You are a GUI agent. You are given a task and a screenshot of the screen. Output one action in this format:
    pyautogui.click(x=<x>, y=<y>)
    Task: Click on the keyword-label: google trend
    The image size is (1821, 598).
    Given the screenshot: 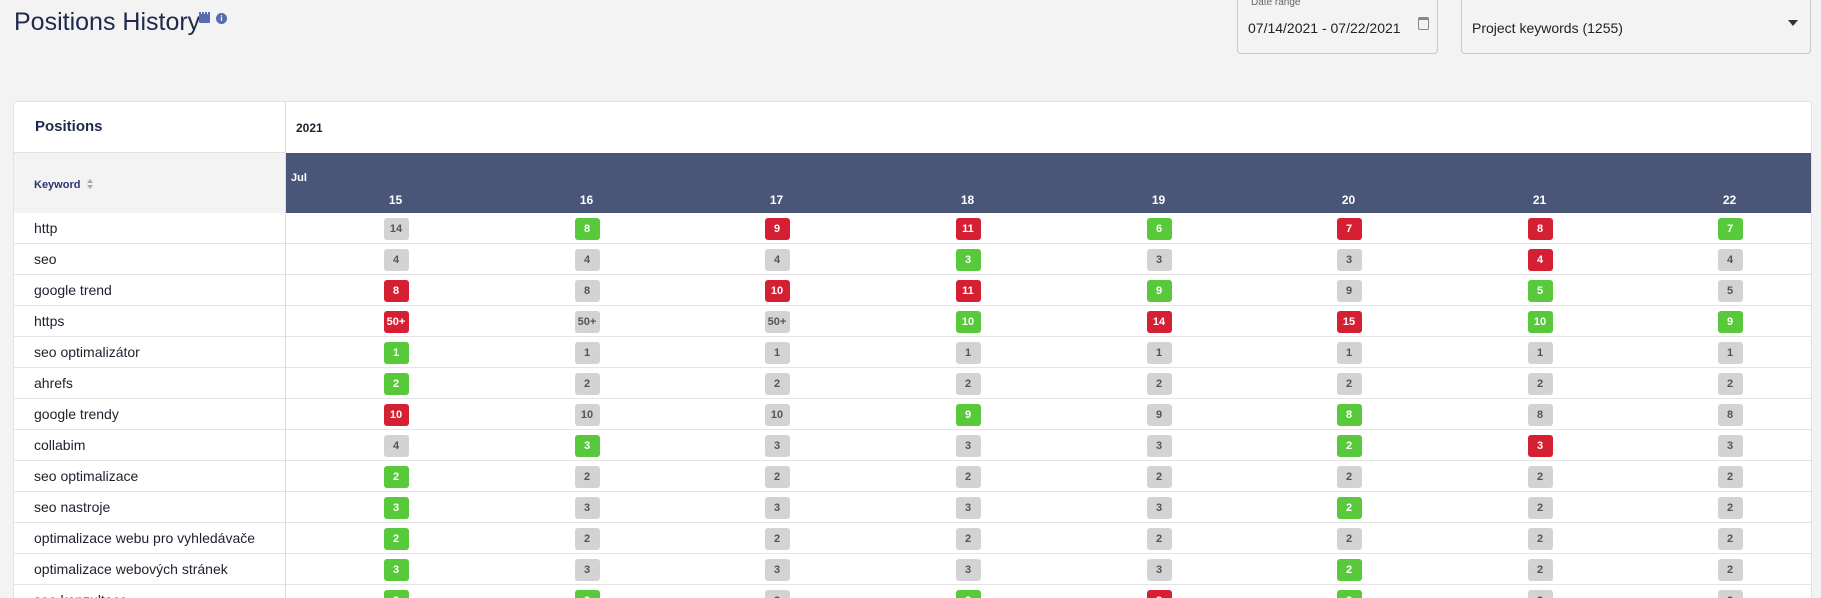 What is the action you would take?
    pyautogui.click(x=73, y=290)
    